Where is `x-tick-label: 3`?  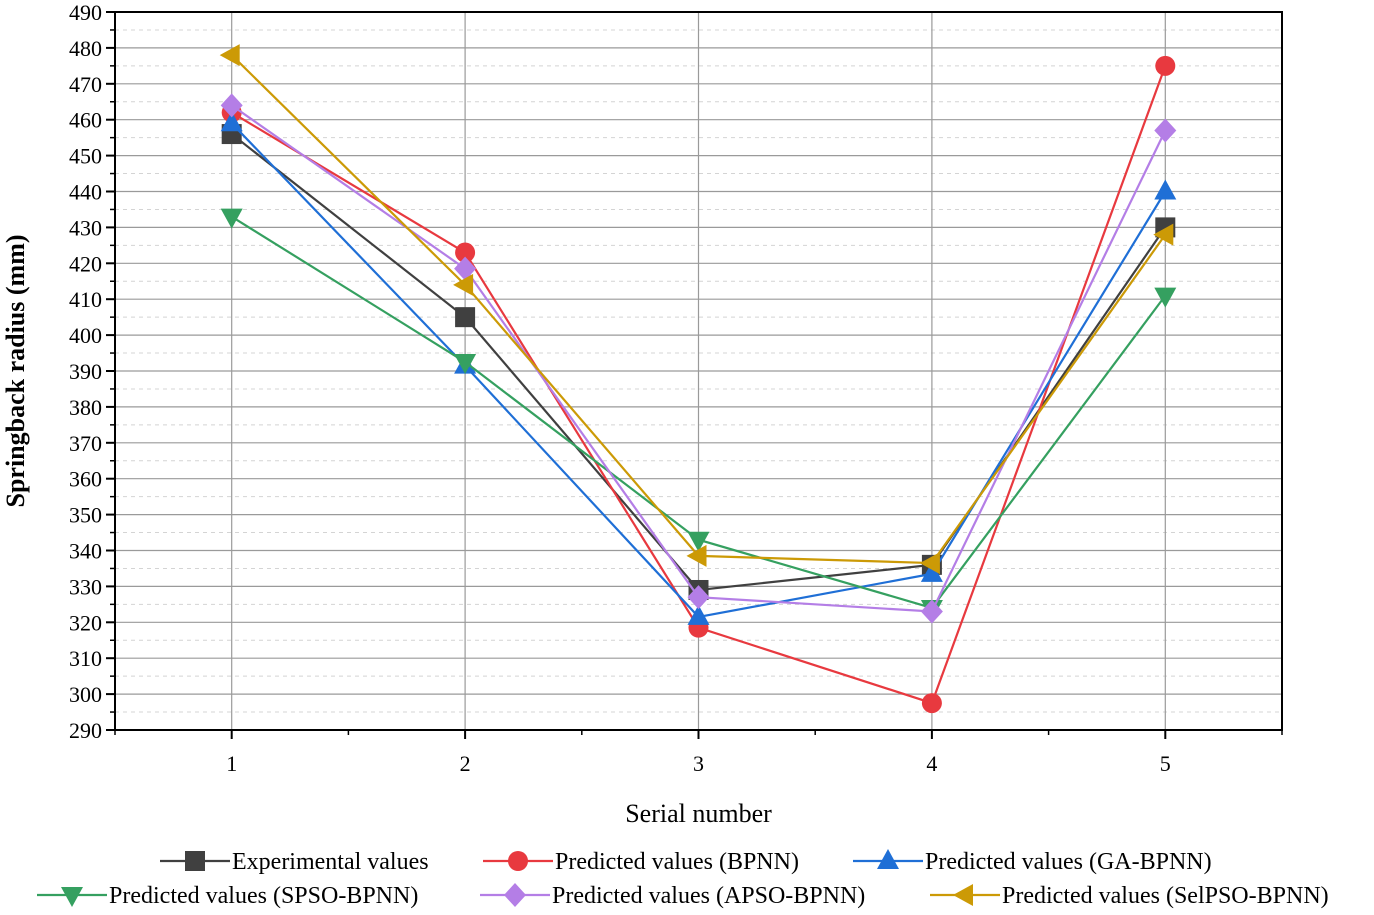 x-tick-label: 3 is located at coordinates (698, 763).